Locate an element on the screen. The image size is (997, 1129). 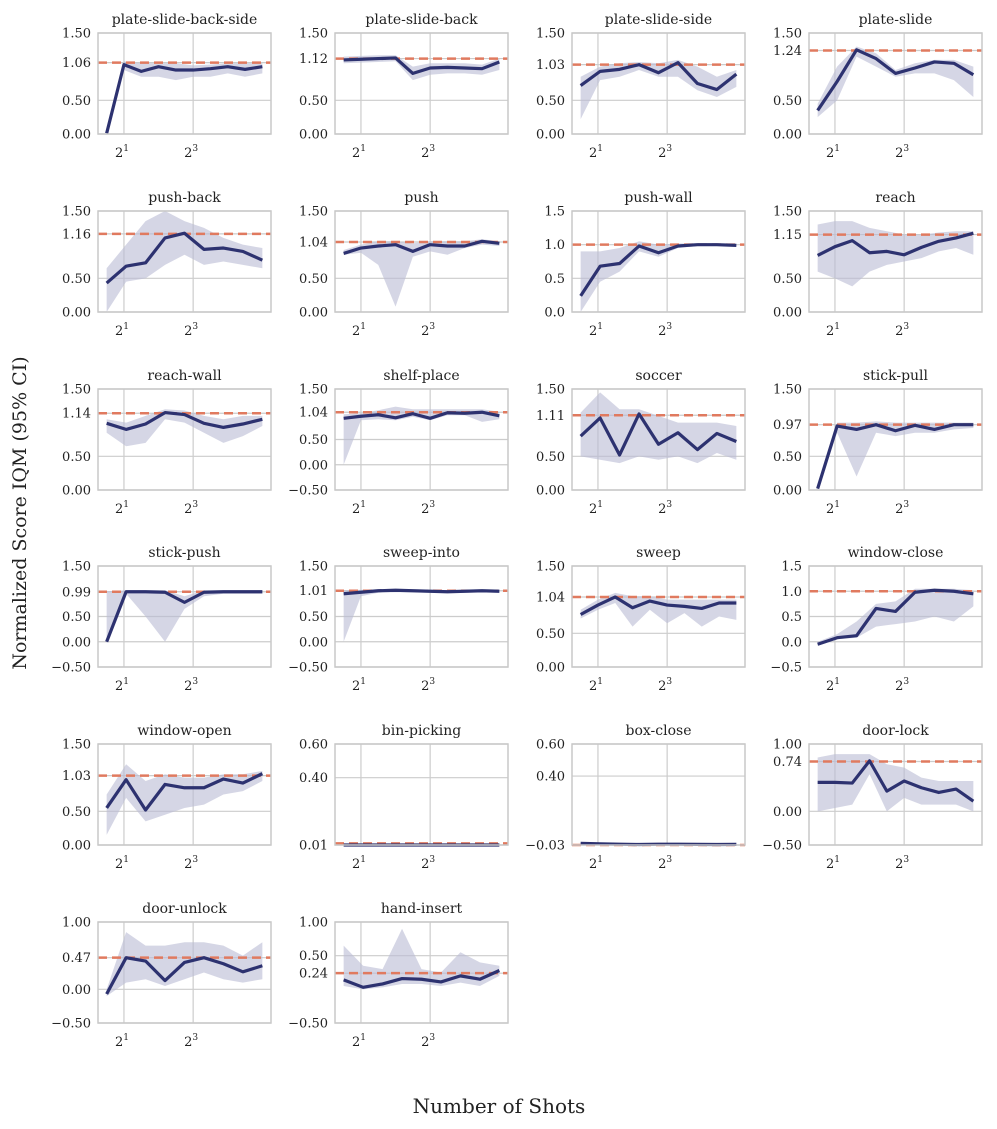
subplot-title: push is located at coordinates (421, 198).